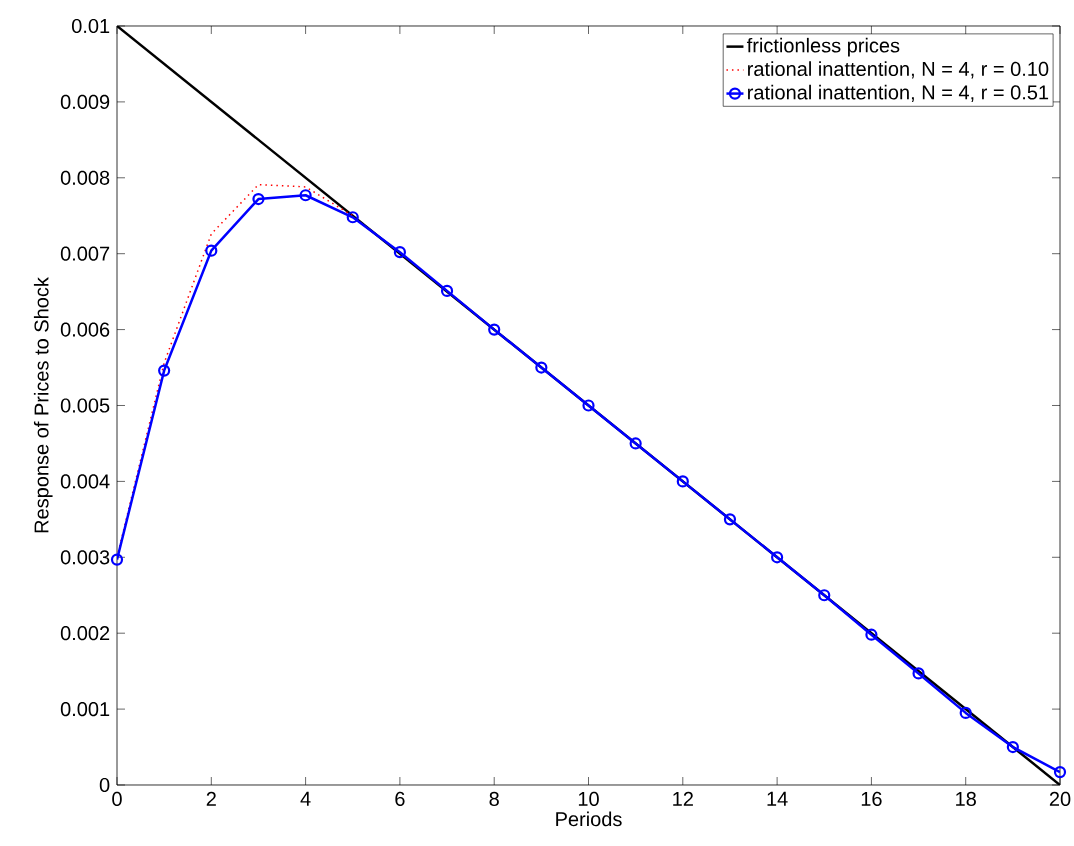 This screenshot has width=1074, height=846. I want to click on y-tick-label: 0.01, so click(90, 26).